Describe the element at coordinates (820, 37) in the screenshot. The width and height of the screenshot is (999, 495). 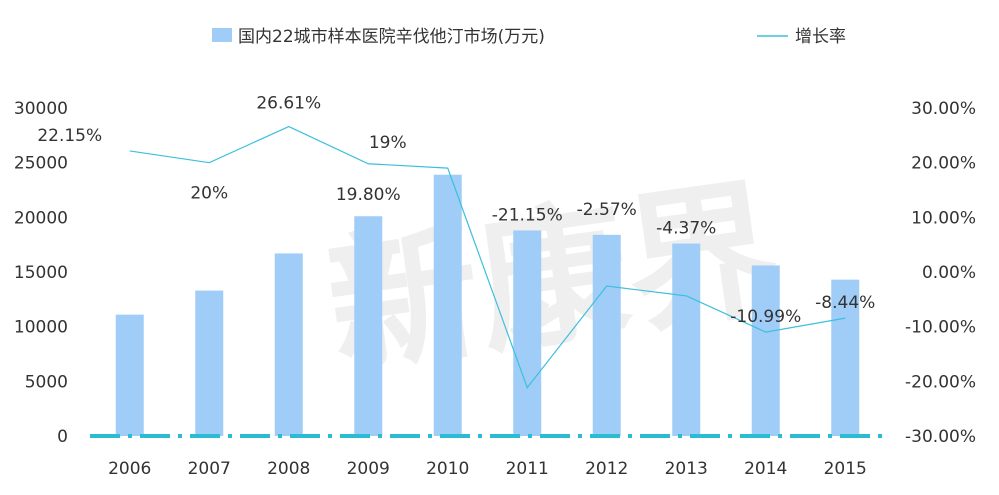
I see `legend-line-label: 增长率` at that location.